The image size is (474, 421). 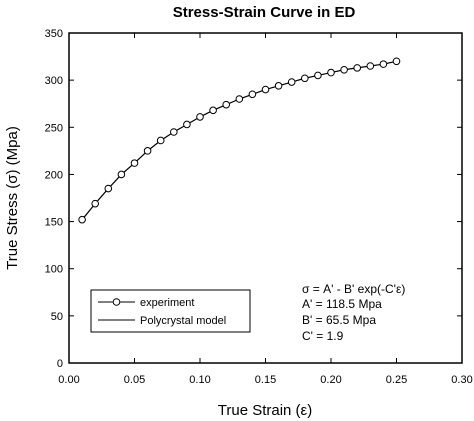 I want to click on legend: experiment Polycrystal model, so click(x=170, y=311).